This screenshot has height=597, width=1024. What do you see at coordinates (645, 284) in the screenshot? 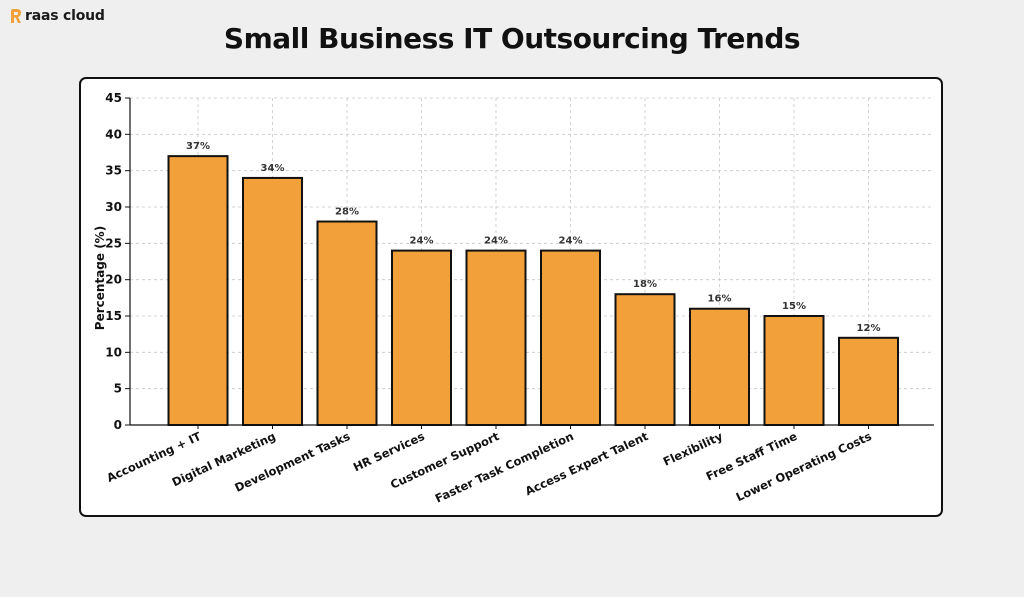
I see `bar-value-label: 18%` at bounding box center [645, 284].